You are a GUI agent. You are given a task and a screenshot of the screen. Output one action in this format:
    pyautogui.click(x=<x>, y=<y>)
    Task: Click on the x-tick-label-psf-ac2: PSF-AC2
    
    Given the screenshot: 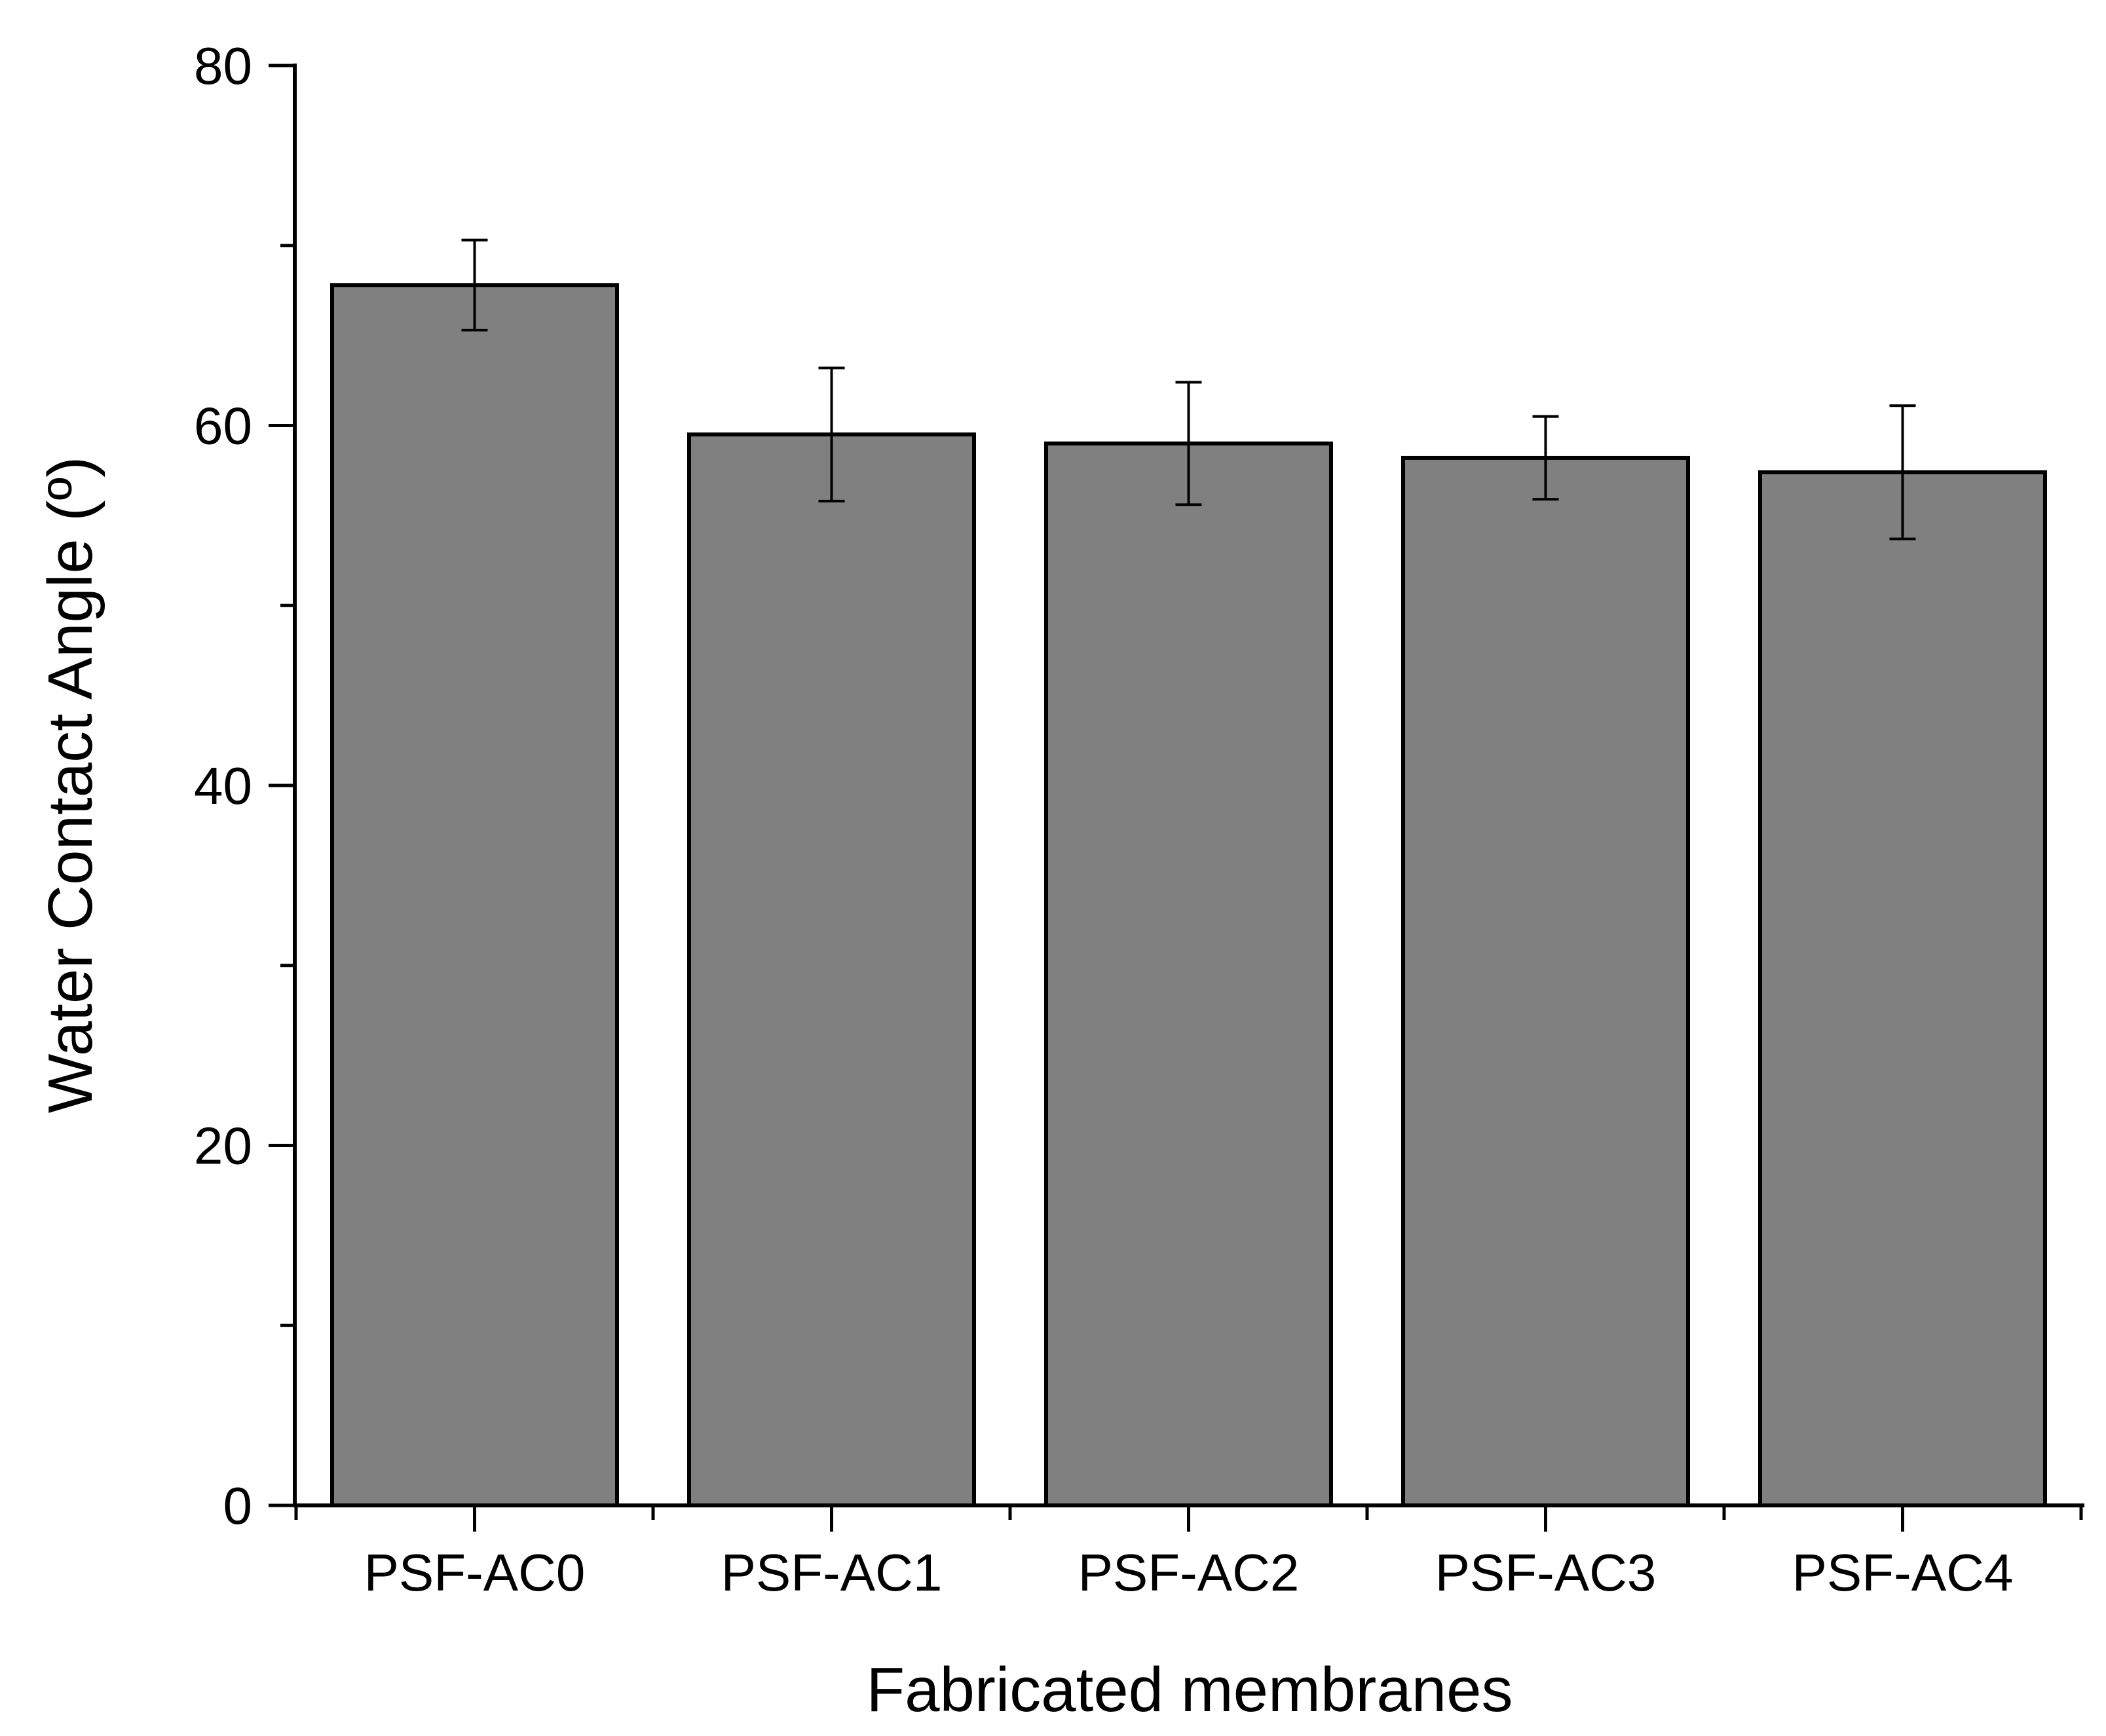 What is the action you would take?
    pyautogui.click(x=1189, y=1572)
    